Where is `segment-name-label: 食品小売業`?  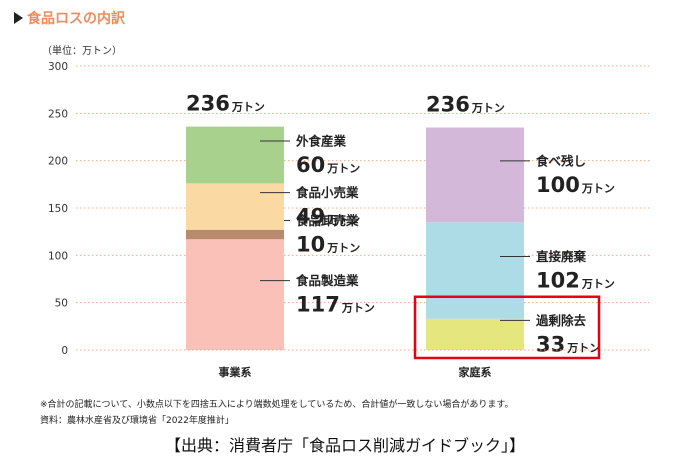
segment-name-label: 食品小売業 is located at coordinates (327, 192).